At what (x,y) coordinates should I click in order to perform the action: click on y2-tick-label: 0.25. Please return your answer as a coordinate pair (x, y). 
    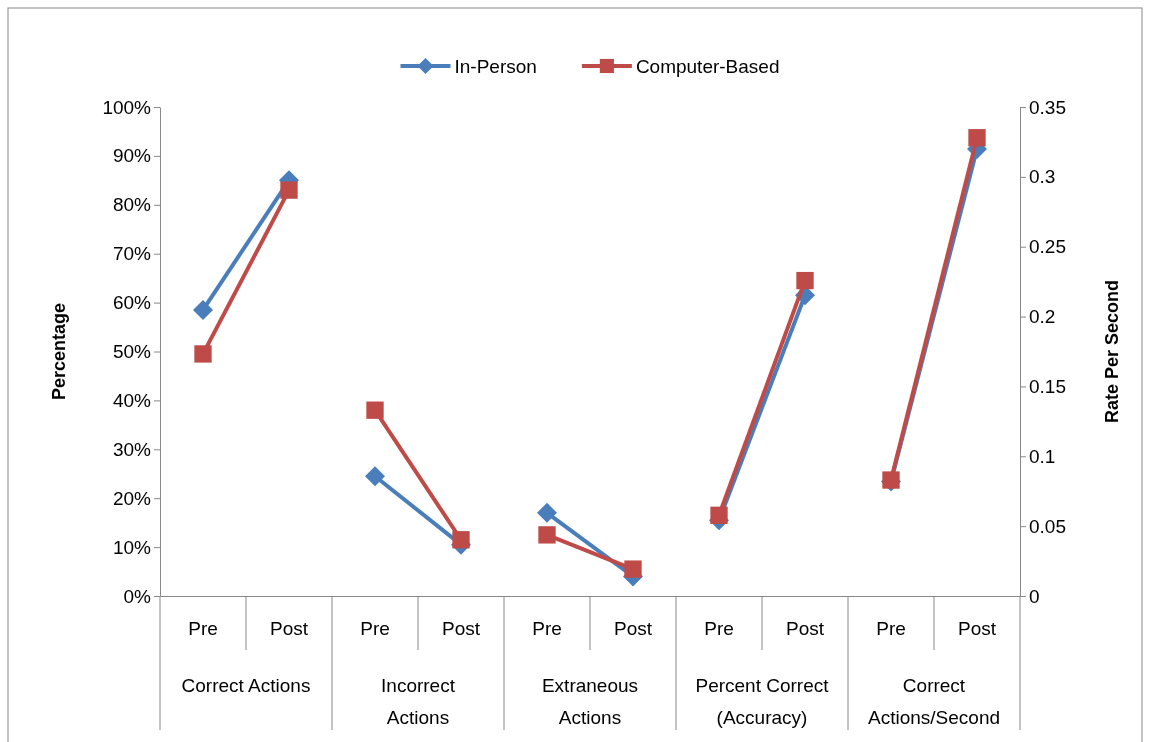
    Looking at the image, I should click on (1047, 247).